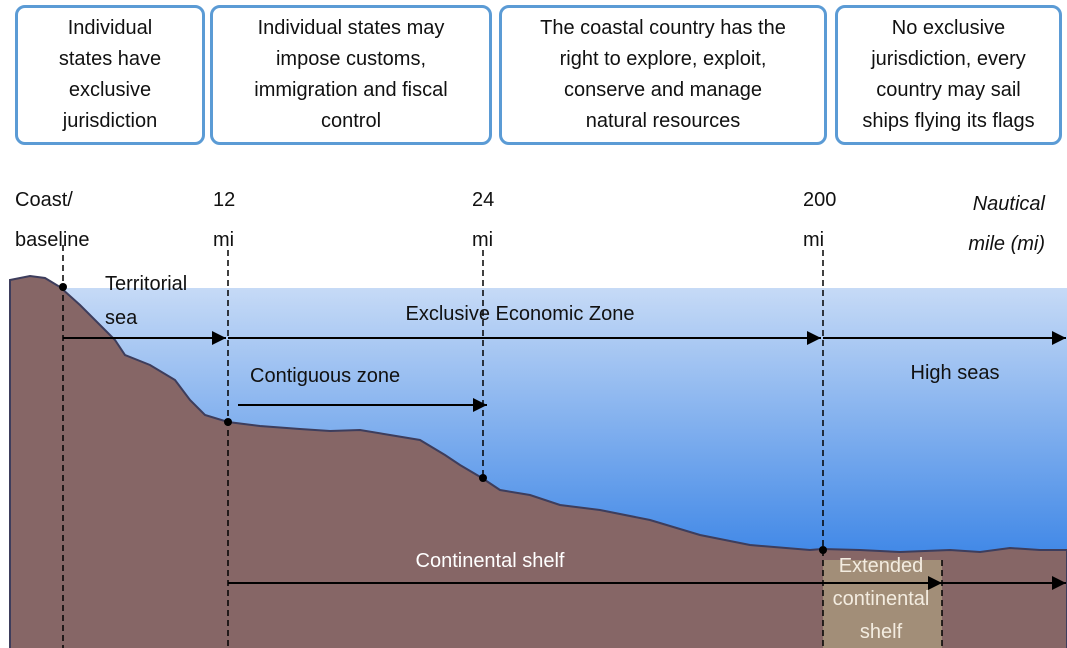 The image size is (1067, 648). Describe the element at coordinates (121, 318) in the screenshot. I see `zone-label: sea` at that location.